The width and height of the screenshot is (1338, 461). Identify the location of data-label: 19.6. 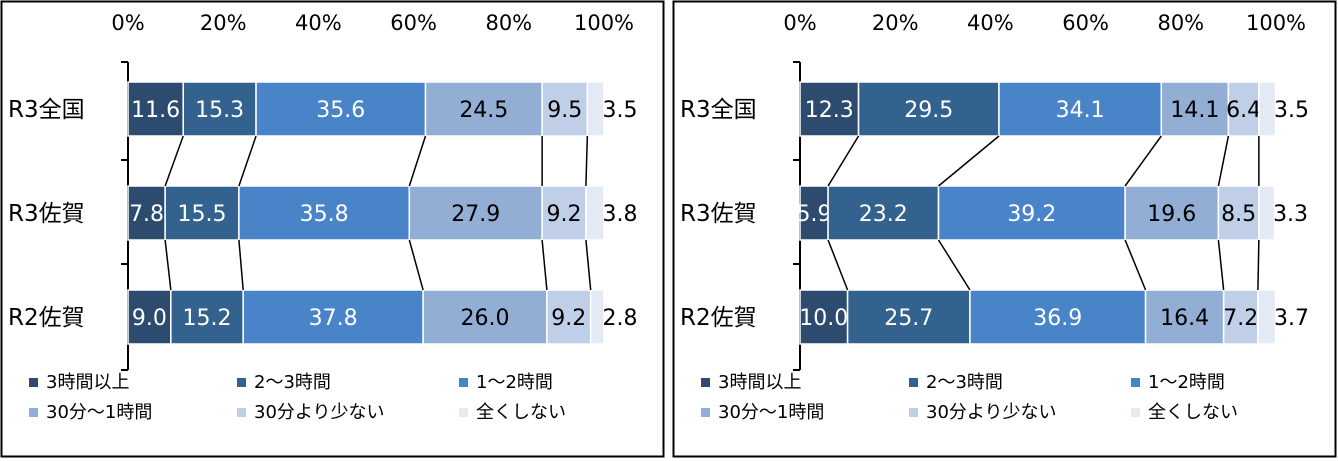
(1171, 214).